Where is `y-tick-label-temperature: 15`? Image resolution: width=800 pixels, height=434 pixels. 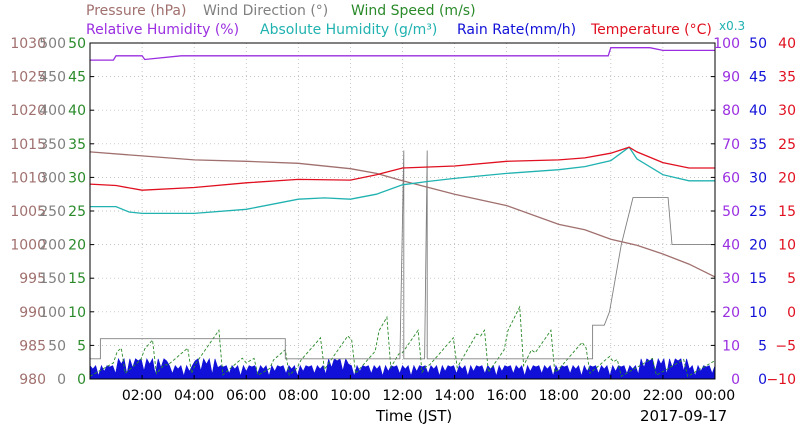
y-tick-label-temperature: 15 is located at coordinates (787, 212).